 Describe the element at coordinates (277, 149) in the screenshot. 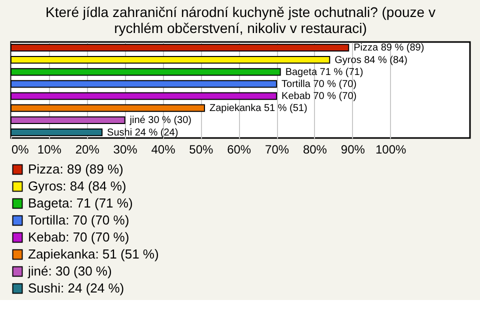

I see `x-tick-label: 70%` at that location.